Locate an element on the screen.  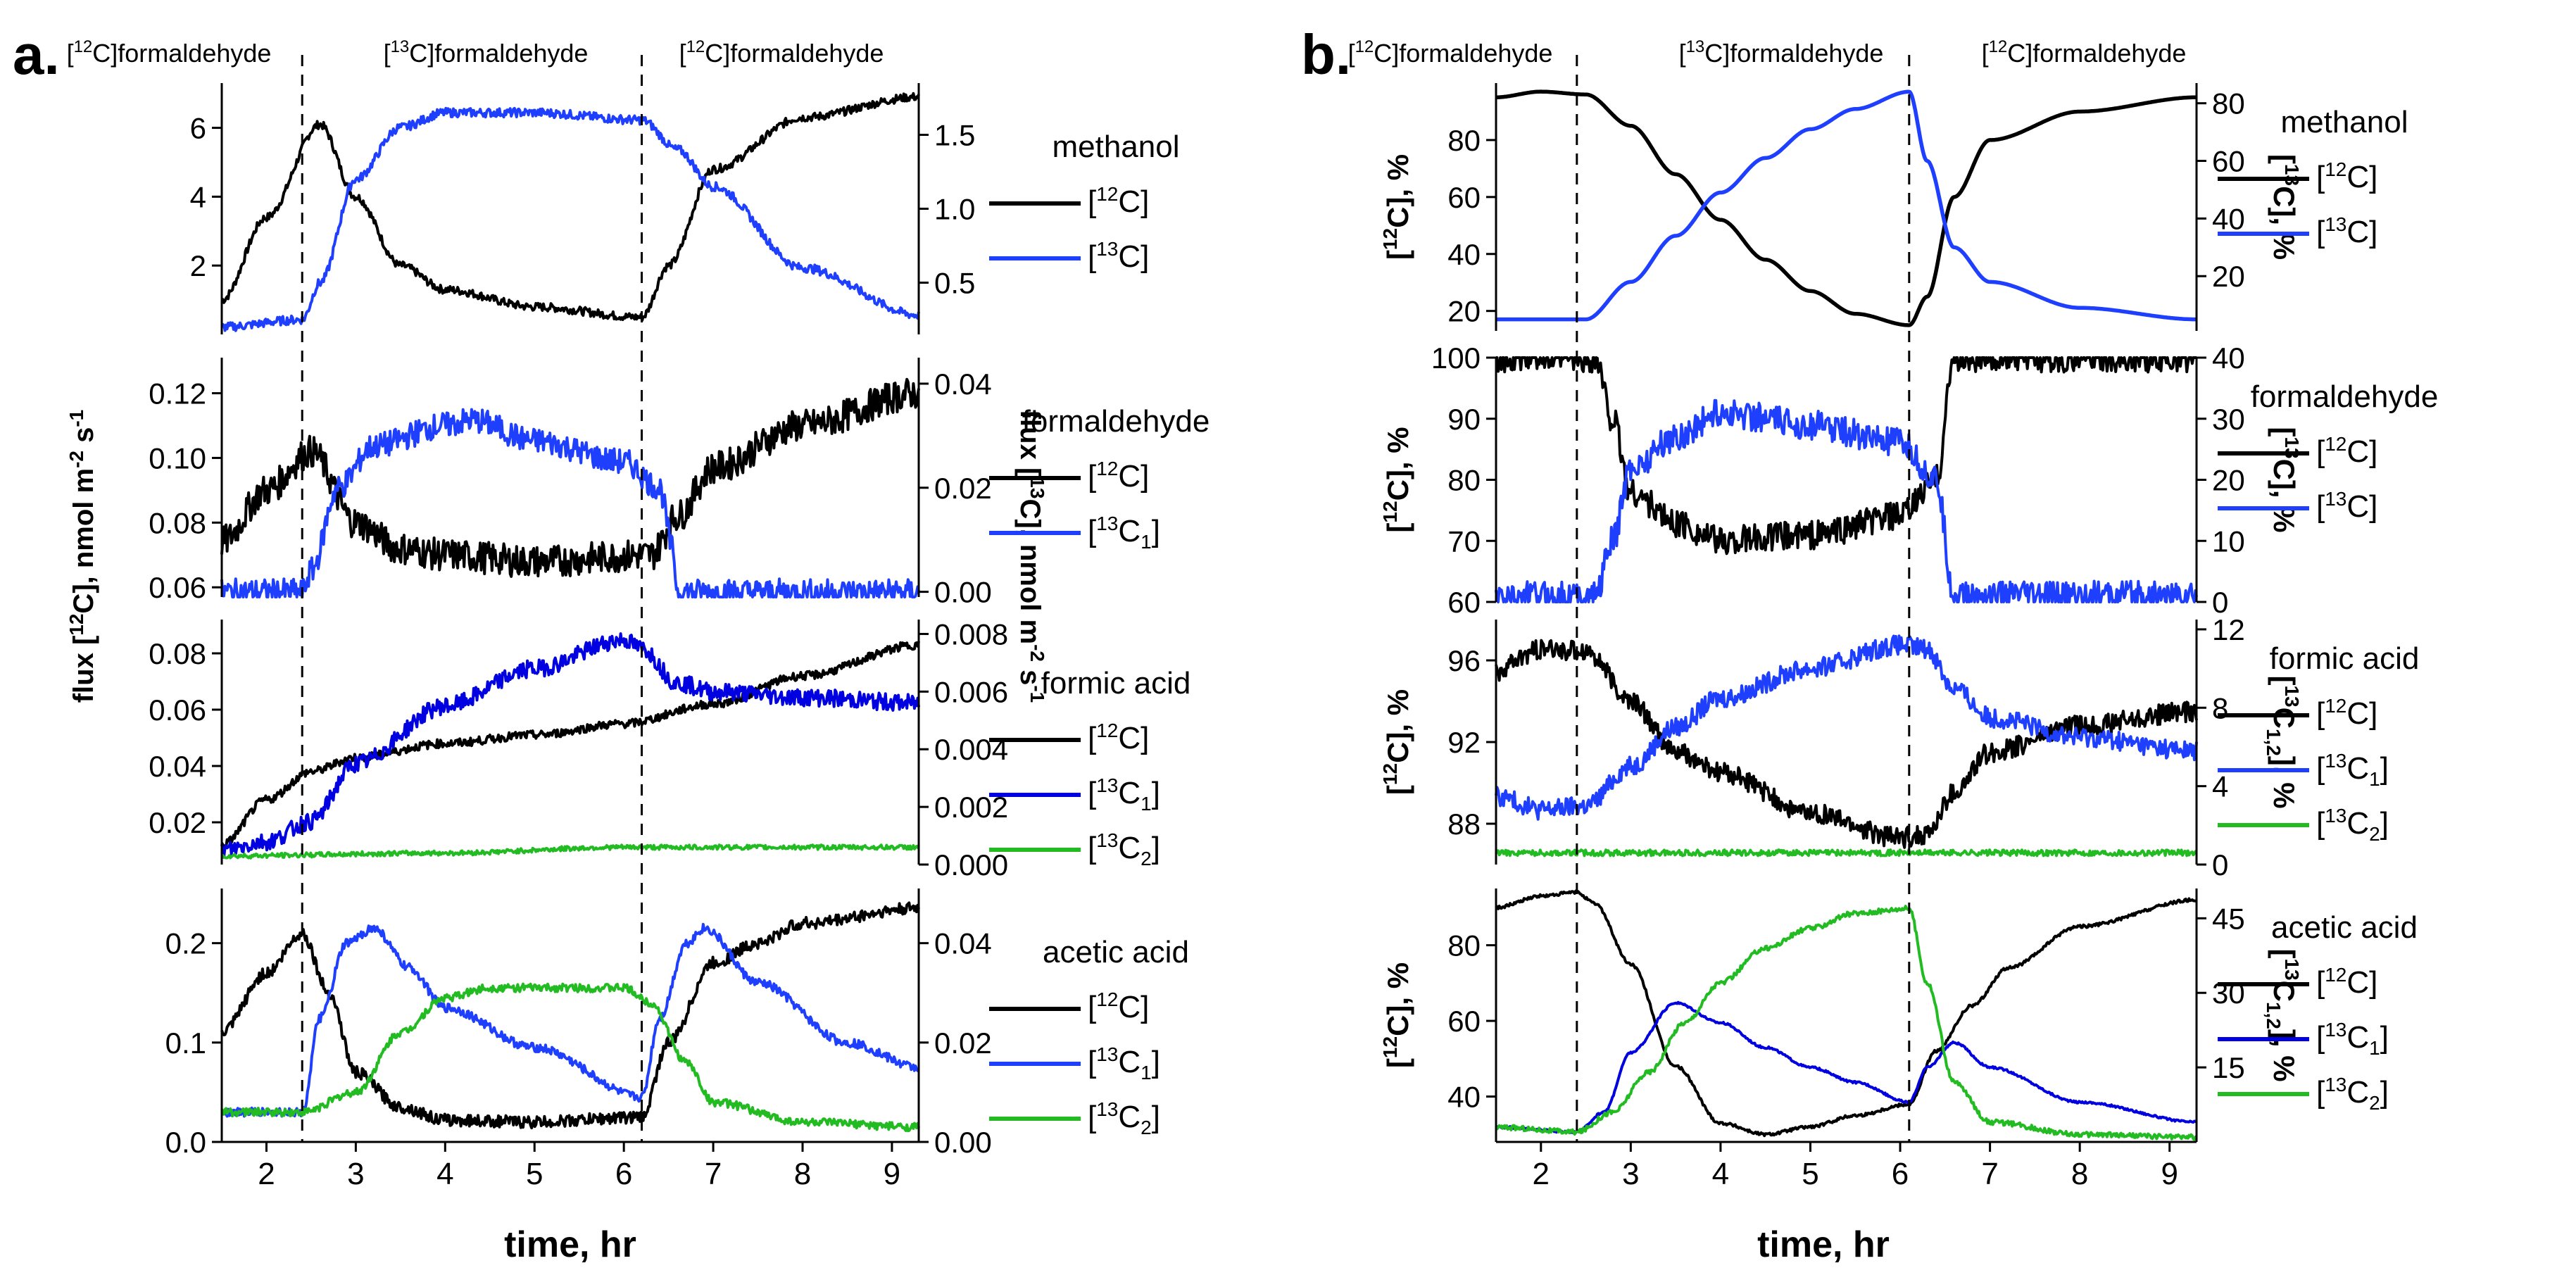
panel-b-plot-2-left-tick-label: 90 is located at coordinates (1464, 420).